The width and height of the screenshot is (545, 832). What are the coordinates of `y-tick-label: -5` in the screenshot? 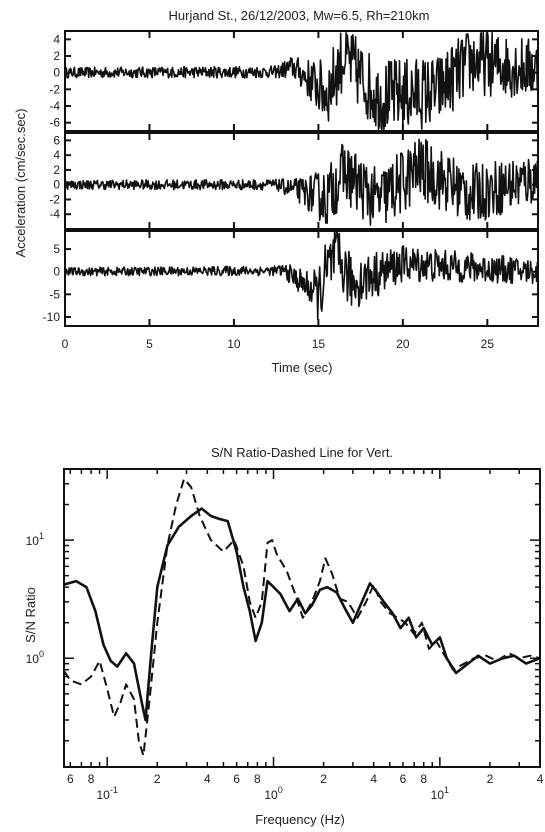 It's located at (54, 294).